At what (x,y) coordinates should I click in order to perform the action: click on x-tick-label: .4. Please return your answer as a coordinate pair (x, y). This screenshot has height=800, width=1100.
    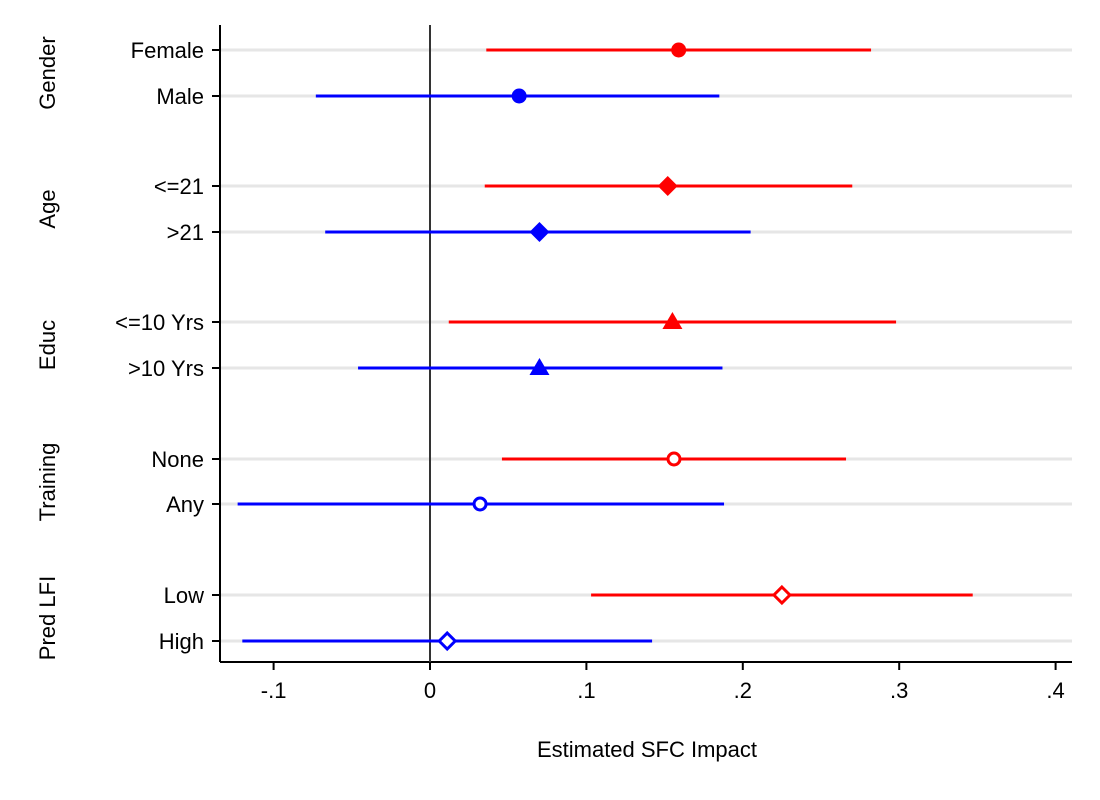
    Looking at the image, I should click on (1055, 690).